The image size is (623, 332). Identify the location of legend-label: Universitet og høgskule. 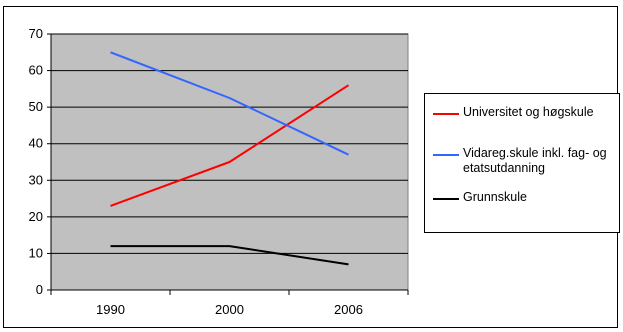
(528, 112).